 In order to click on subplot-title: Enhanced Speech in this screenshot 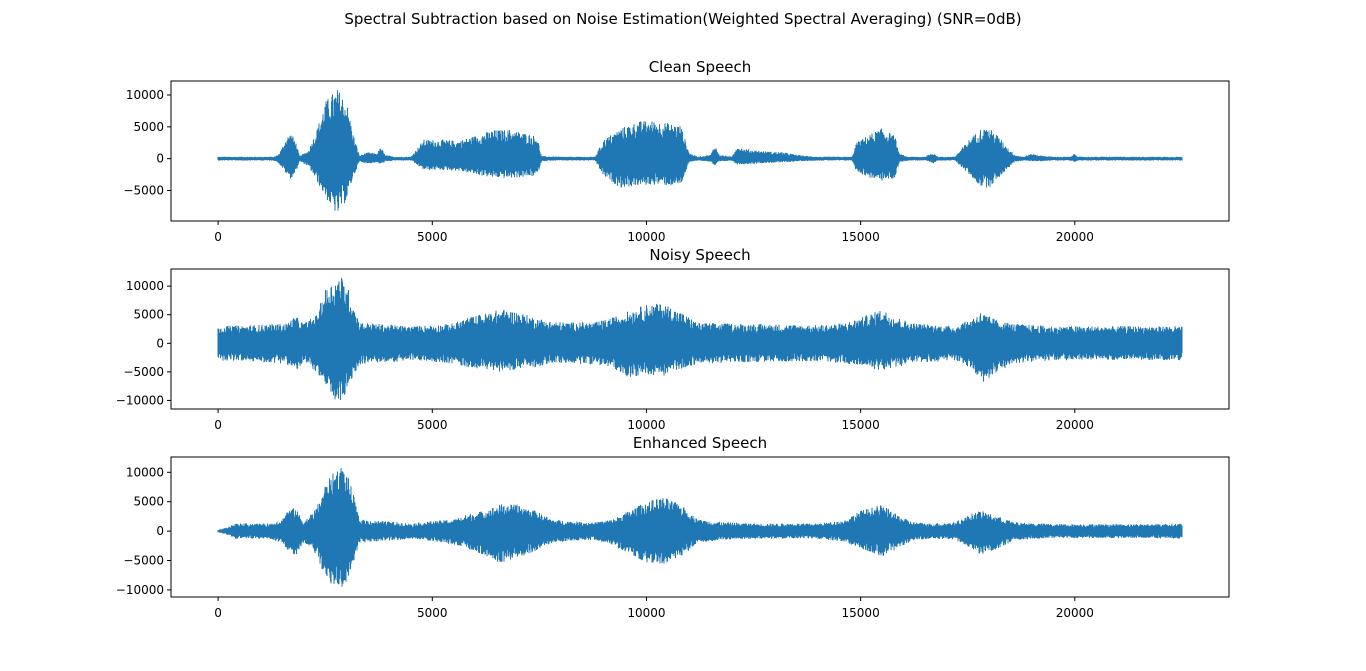, I will do `click(700, 443)`.